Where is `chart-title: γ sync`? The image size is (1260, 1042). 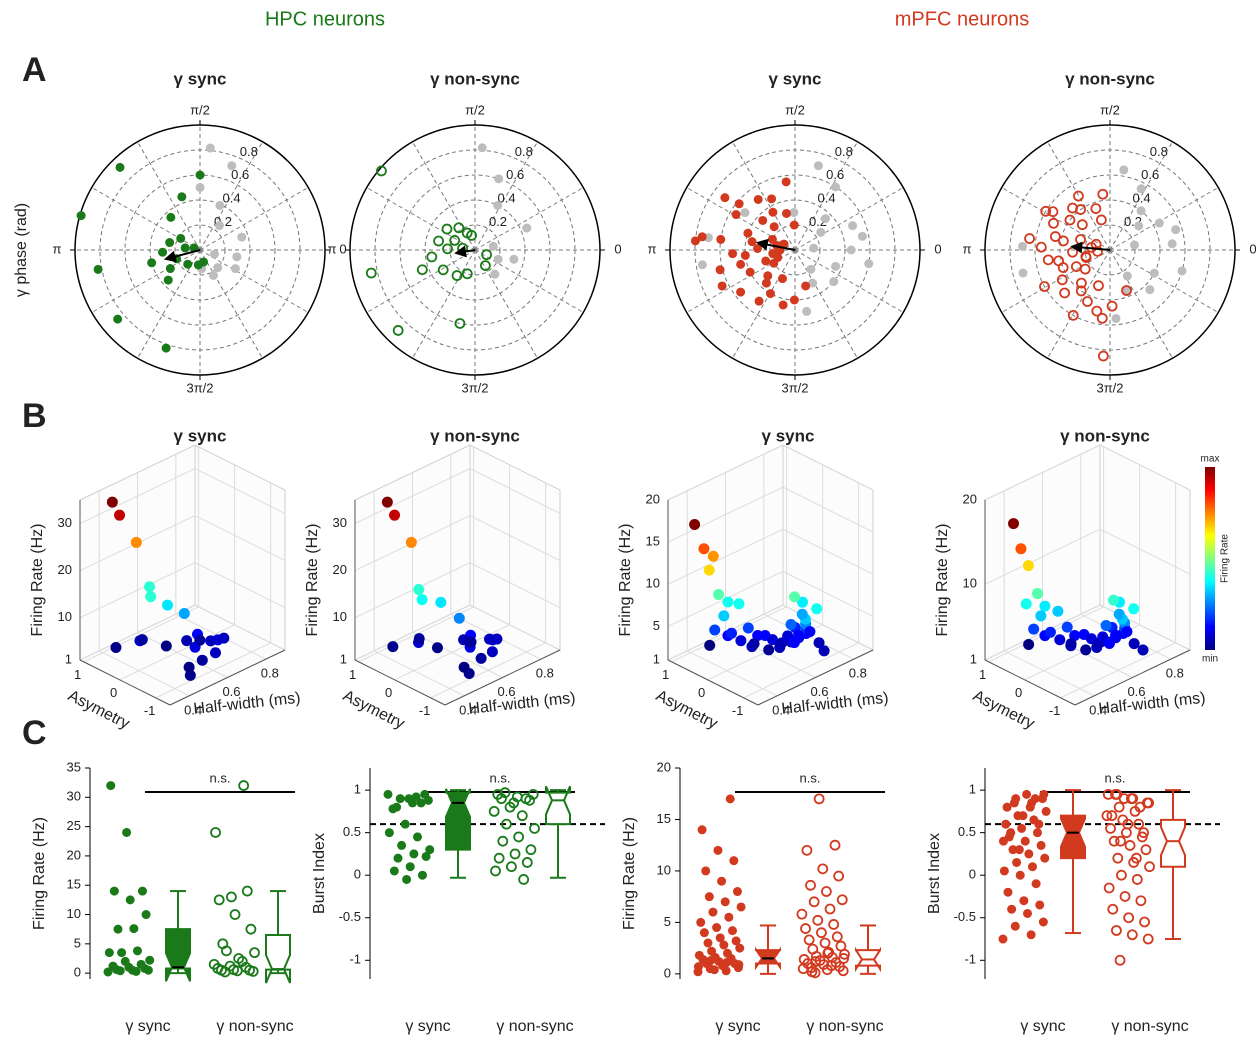
chart-title: γ sync is located at coordinates (200, 78).